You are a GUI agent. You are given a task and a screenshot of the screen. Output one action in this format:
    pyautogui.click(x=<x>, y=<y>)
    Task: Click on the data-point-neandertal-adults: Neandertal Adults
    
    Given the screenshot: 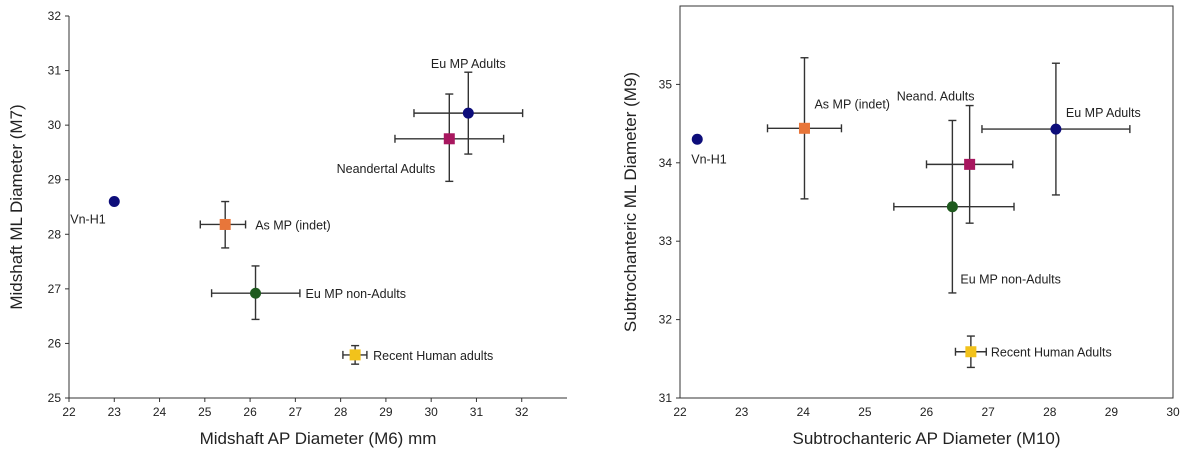 What is the action you would take?
    pyautogui.click(x=421, y=138)
    